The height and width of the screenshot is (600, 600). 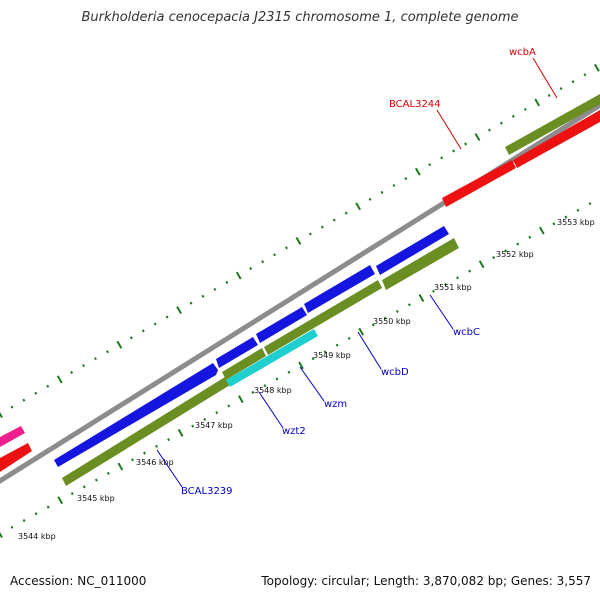 What do you see at coordinates (441, 312) in the screenshot?
I see `leader-wcbc` at bounding box center [441, 312].